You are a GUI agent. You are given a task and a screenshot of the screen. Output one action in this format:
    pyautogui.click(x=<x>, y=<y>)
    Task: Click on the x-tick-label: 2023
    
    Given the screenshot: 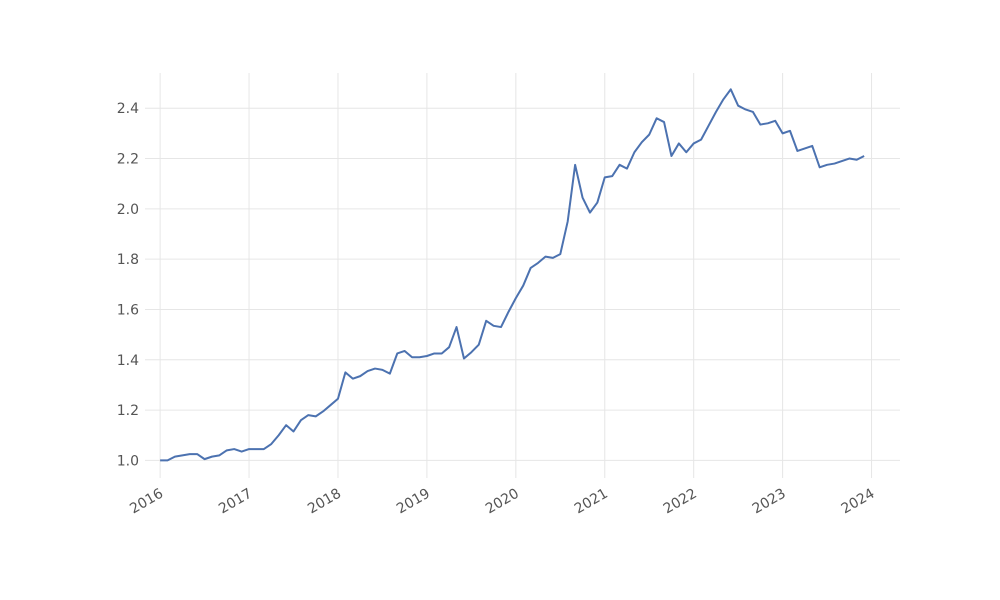 What is the action you would take?
    pyautogui.click(x=769, y=502)
    